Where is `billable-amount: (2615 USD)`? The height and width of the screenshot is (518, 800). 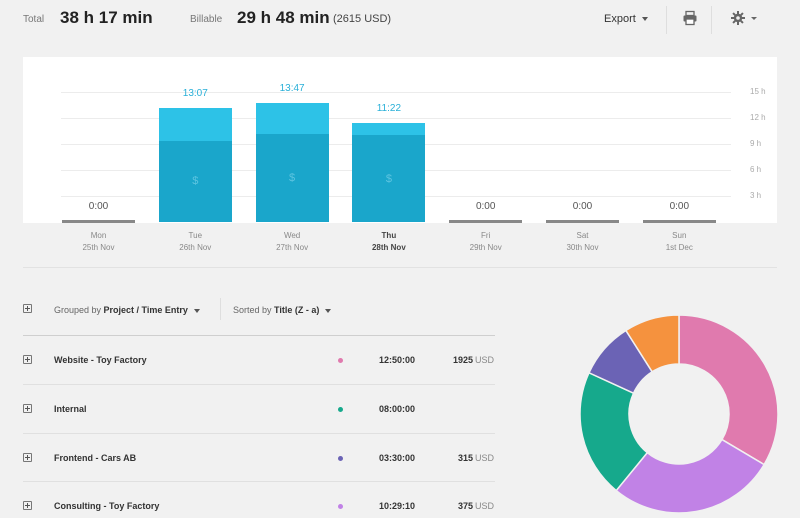 billable-amount: (2615 USD) is located at coordinates (362, 19).